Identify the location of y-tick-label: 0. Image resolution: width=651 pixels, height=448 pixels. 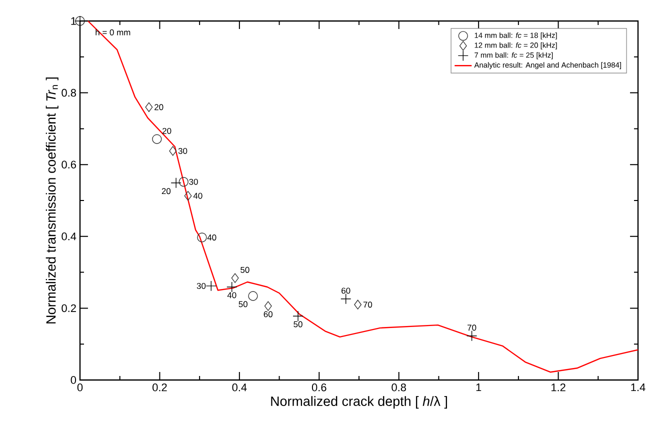
(73, 380).